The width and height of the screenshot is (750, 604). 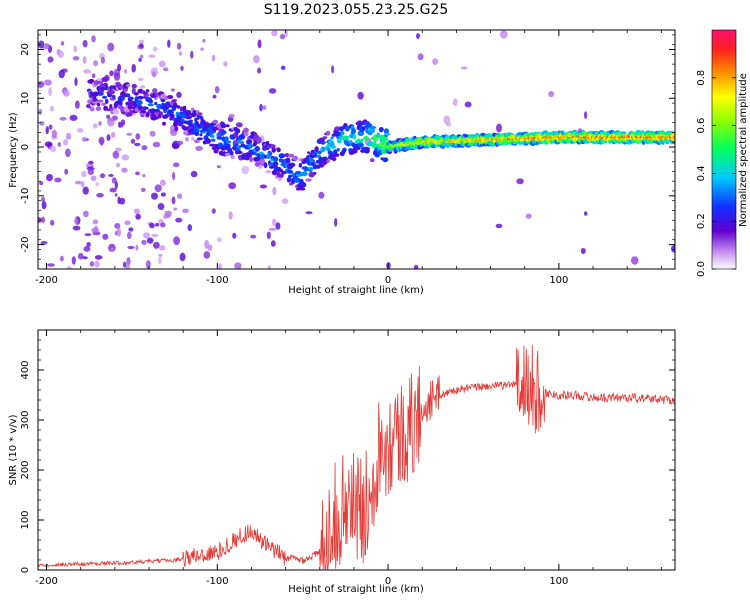 What do you see at coordinates (356, 290) in the screenshot?
I see `spectrogram-xlabel: Height of straight line (km)` at bounding box center [356, 290].